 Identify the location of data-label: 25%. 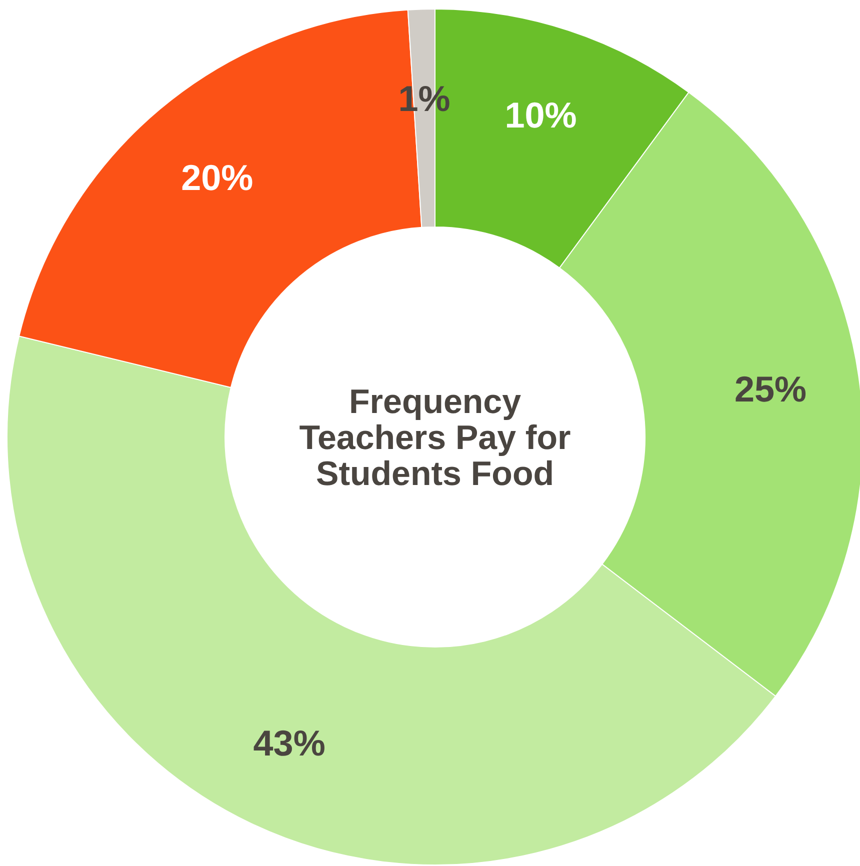
(770, 389).